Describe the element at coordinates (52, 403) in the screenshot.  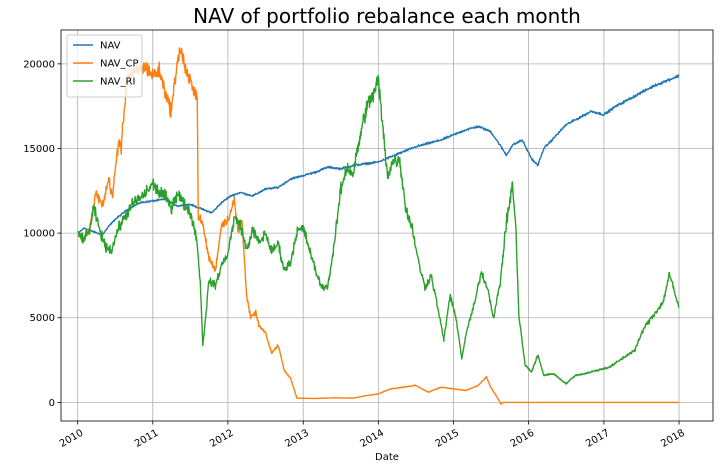
I see `y-tick-label-0: 0` at that location.